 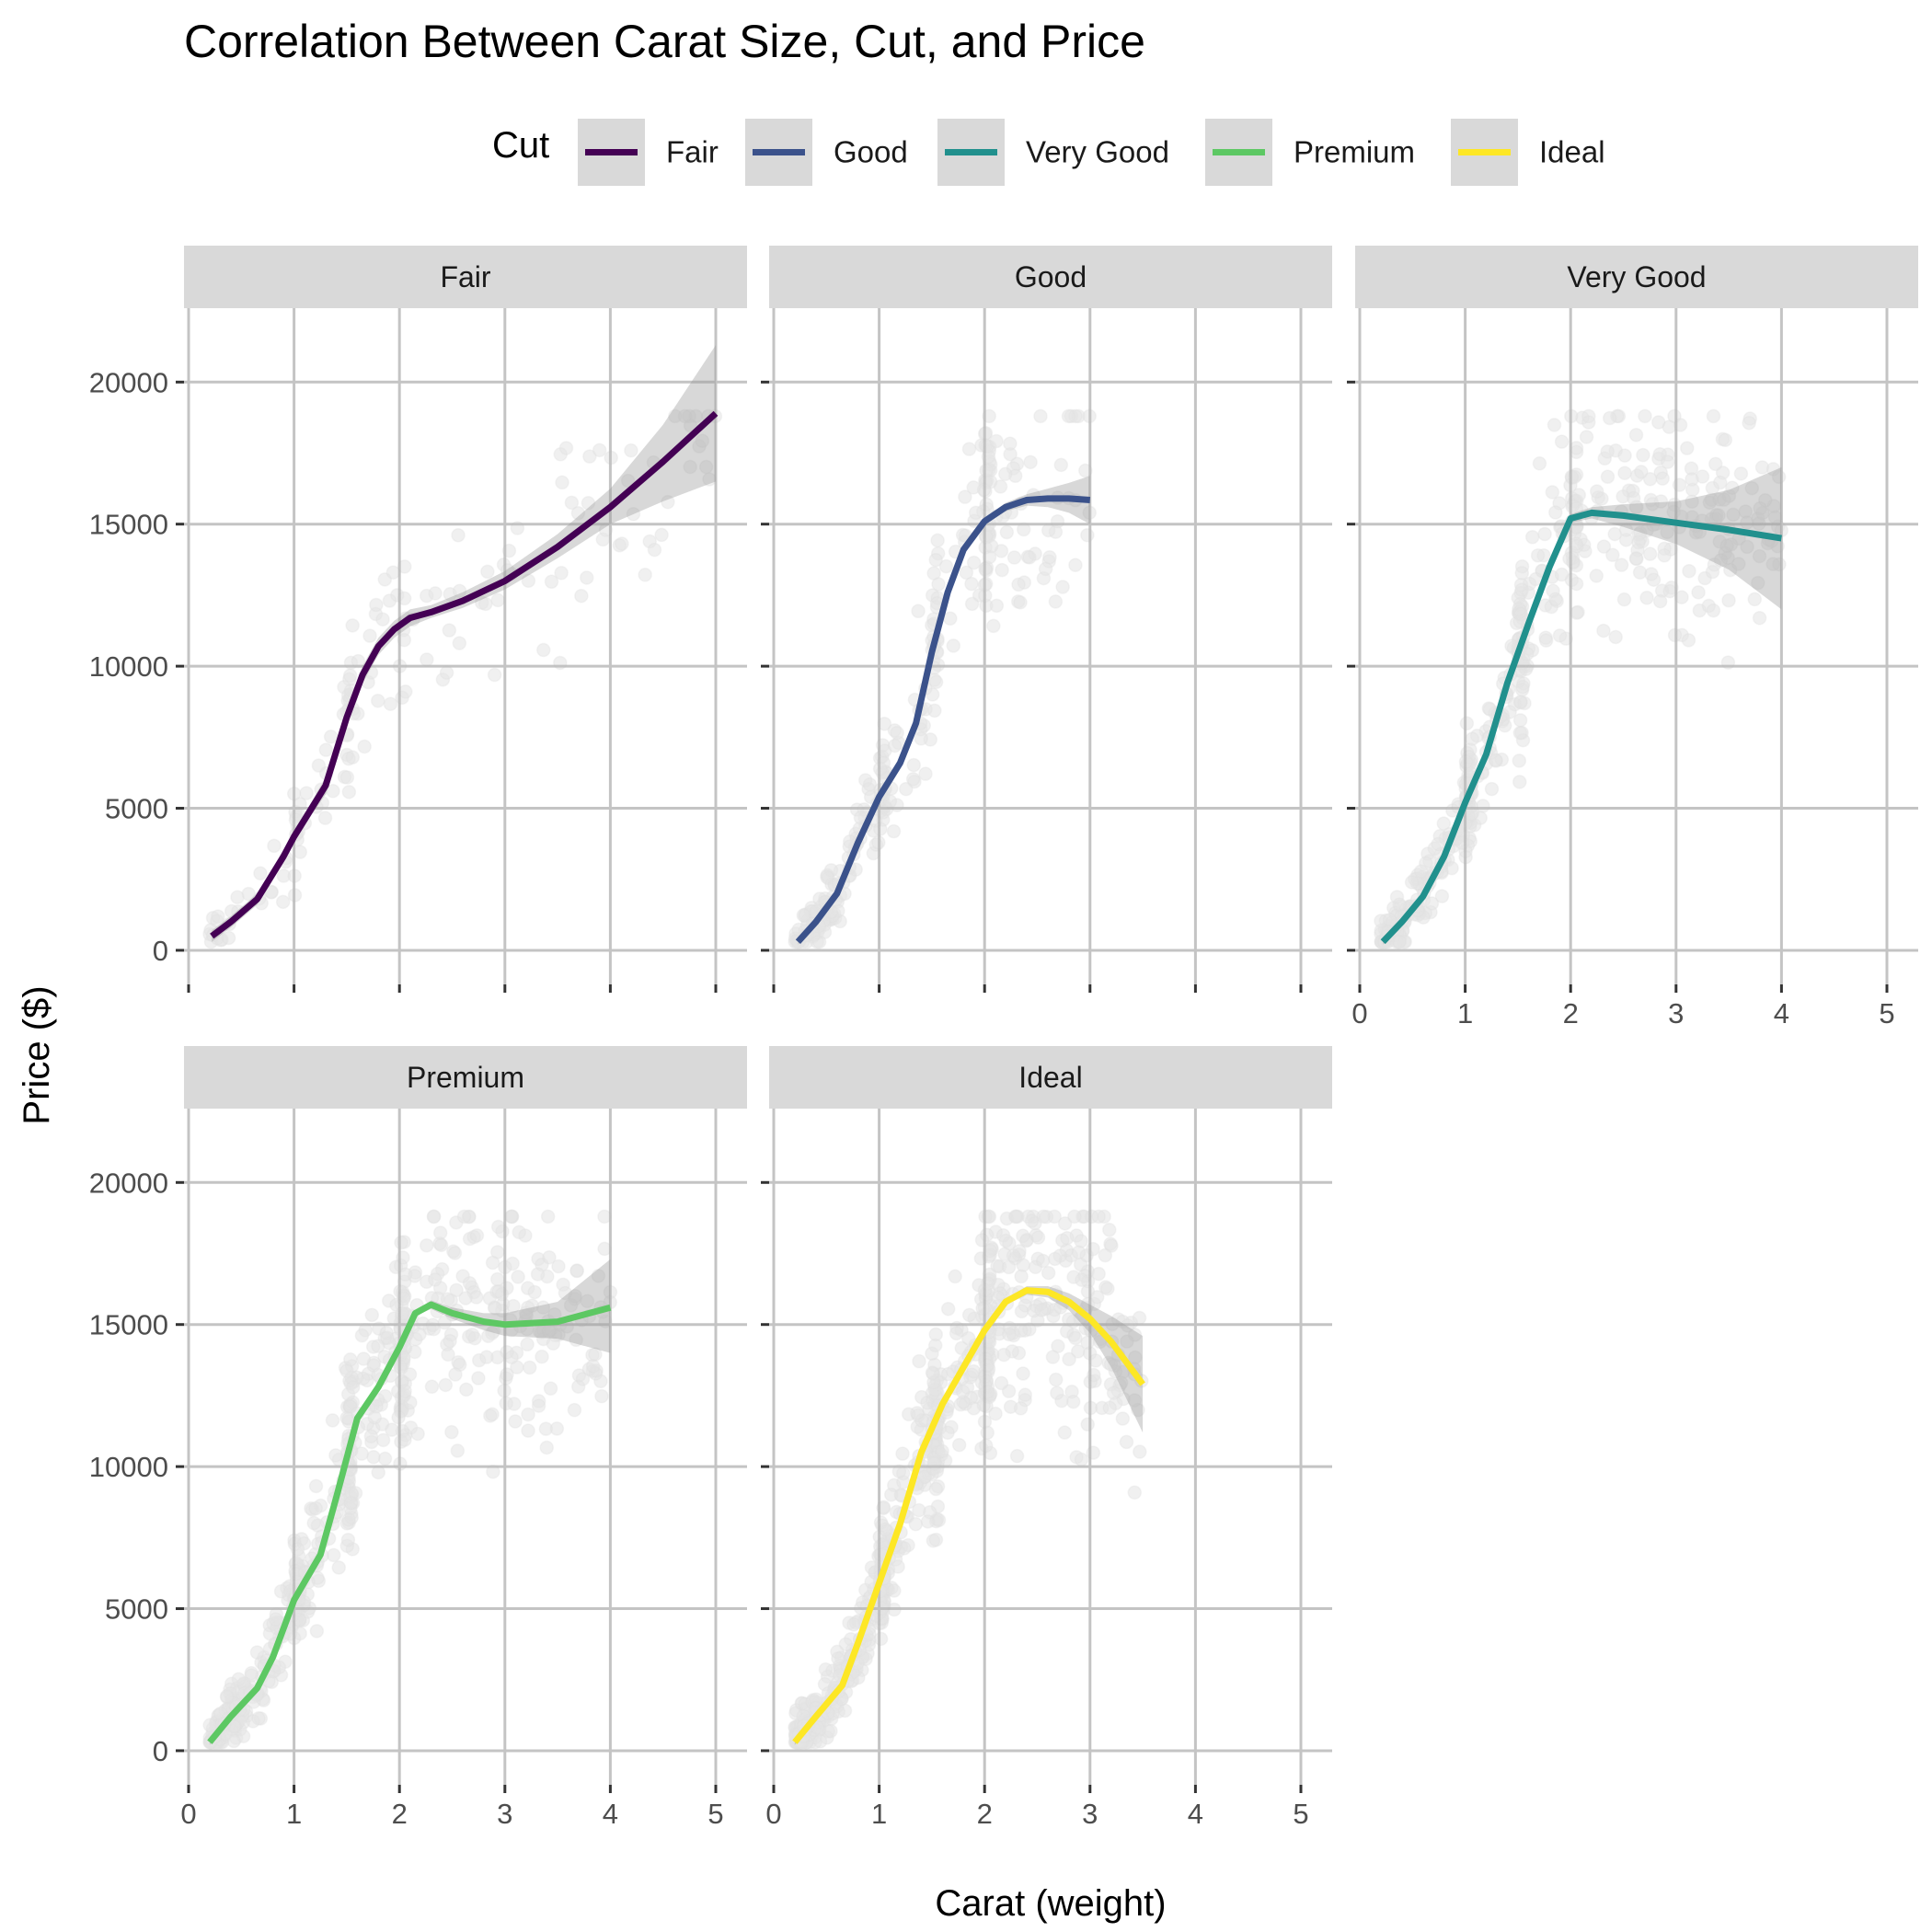 I want to click on x-tick-label: 4, so click(x=1781, y=1013).